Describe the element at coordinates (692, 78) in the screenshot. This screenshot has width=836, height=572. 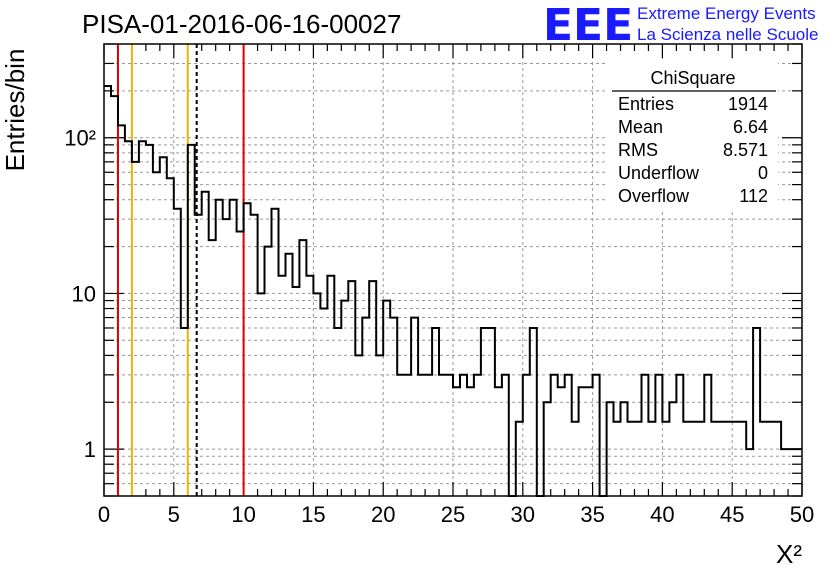
I see `stats-title: ChiSquare` at that location.